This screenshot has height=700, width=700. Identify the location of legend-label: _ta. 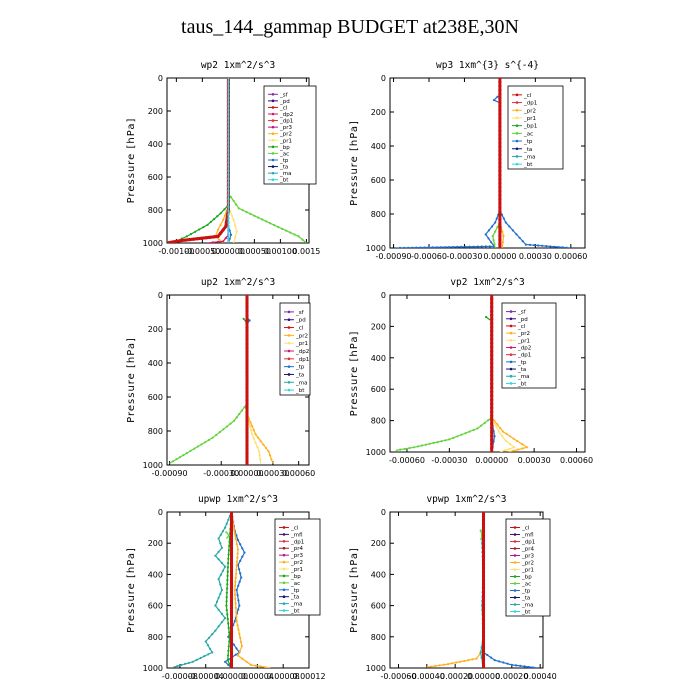
(521, 370).